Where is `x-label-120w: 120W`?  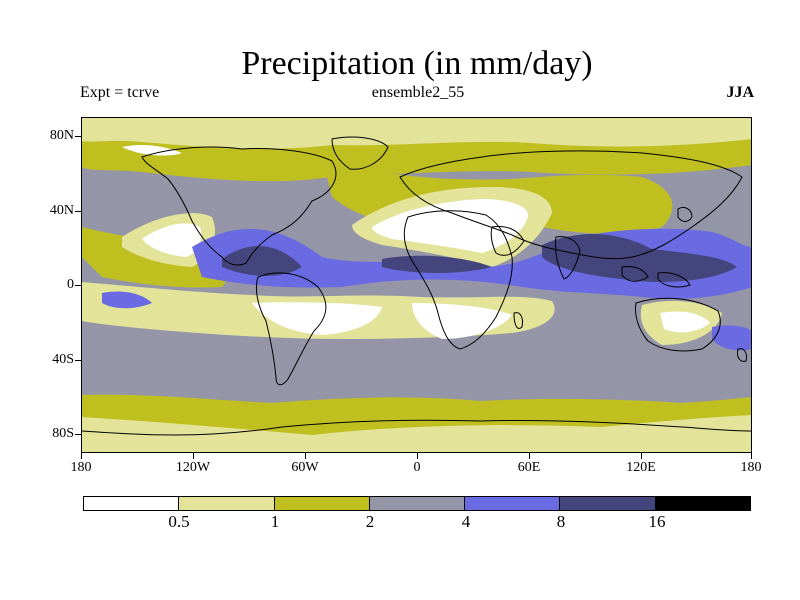
x-label-120w: 120W is located at coordinates (193, 467).